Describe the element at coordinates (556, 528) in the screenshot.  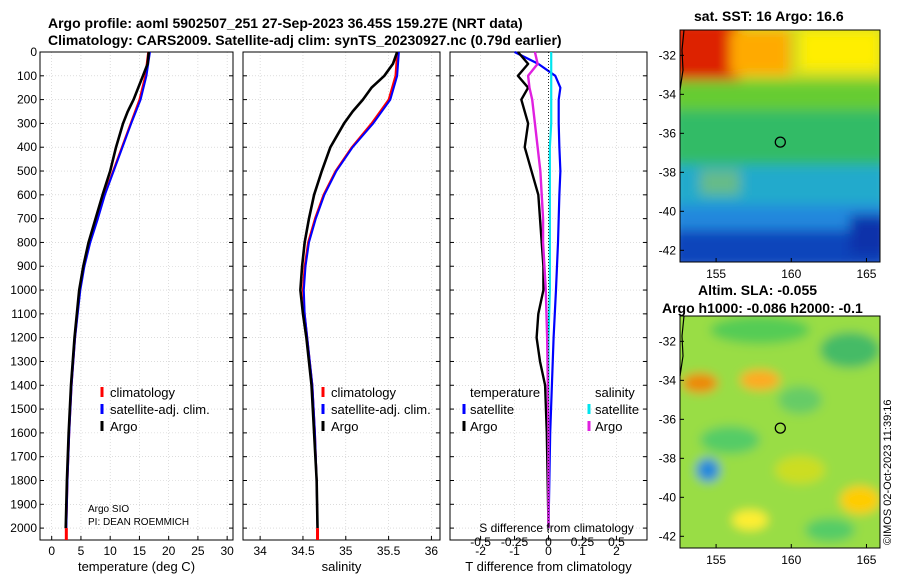
I see `s-axis-label: S difference from climatology` at that location.